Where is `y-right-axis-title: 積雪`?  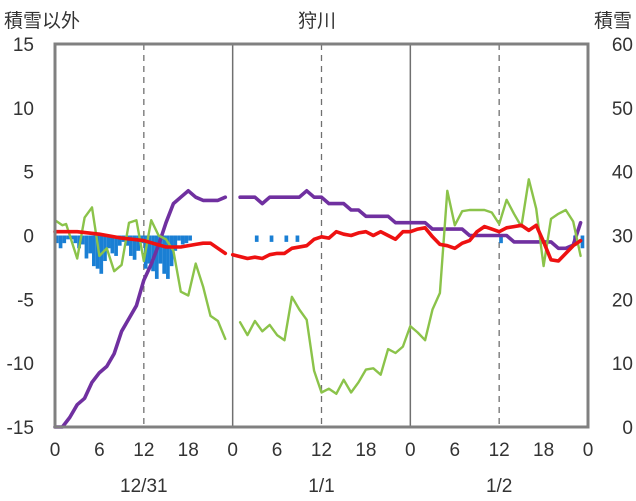
y-right-axis-title: 積雪 is located at coordinates (613, 21).